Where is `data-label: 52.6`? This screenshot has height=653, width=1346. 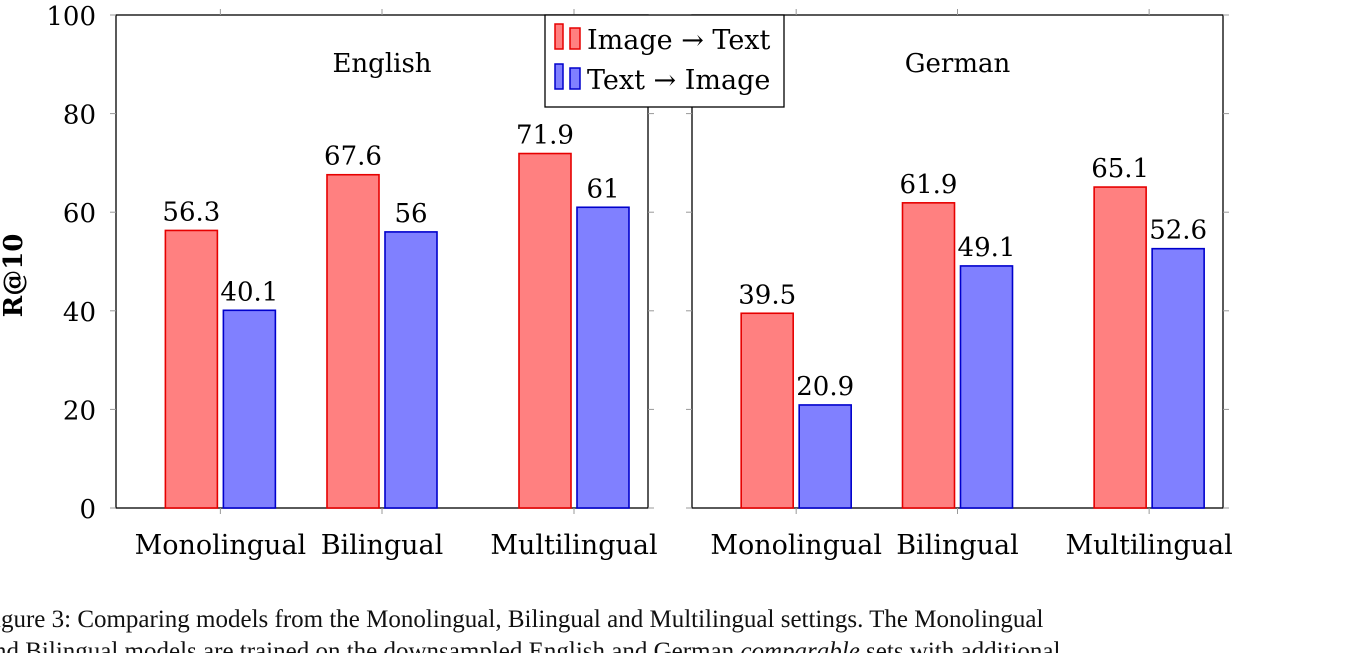
data-label: 52.6 is located at coordinates (1178, 231).